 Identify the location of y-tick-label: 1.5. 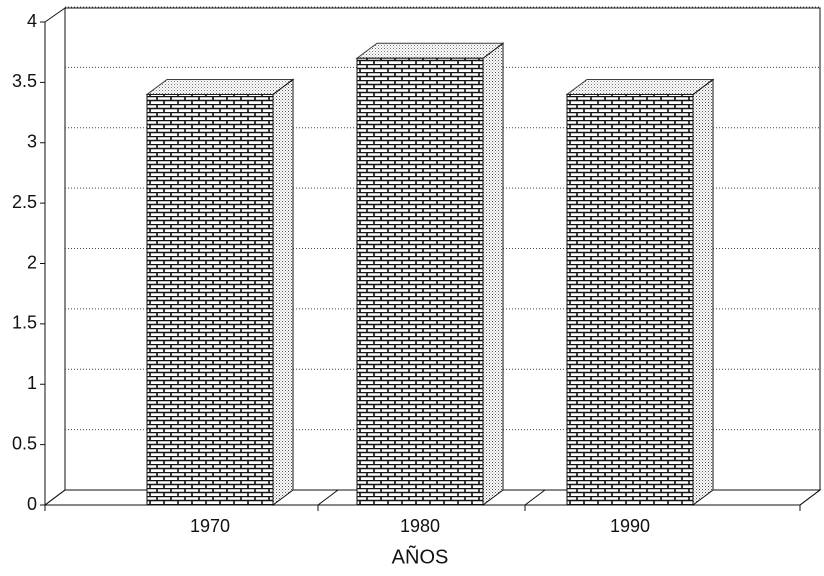
(24, 323).